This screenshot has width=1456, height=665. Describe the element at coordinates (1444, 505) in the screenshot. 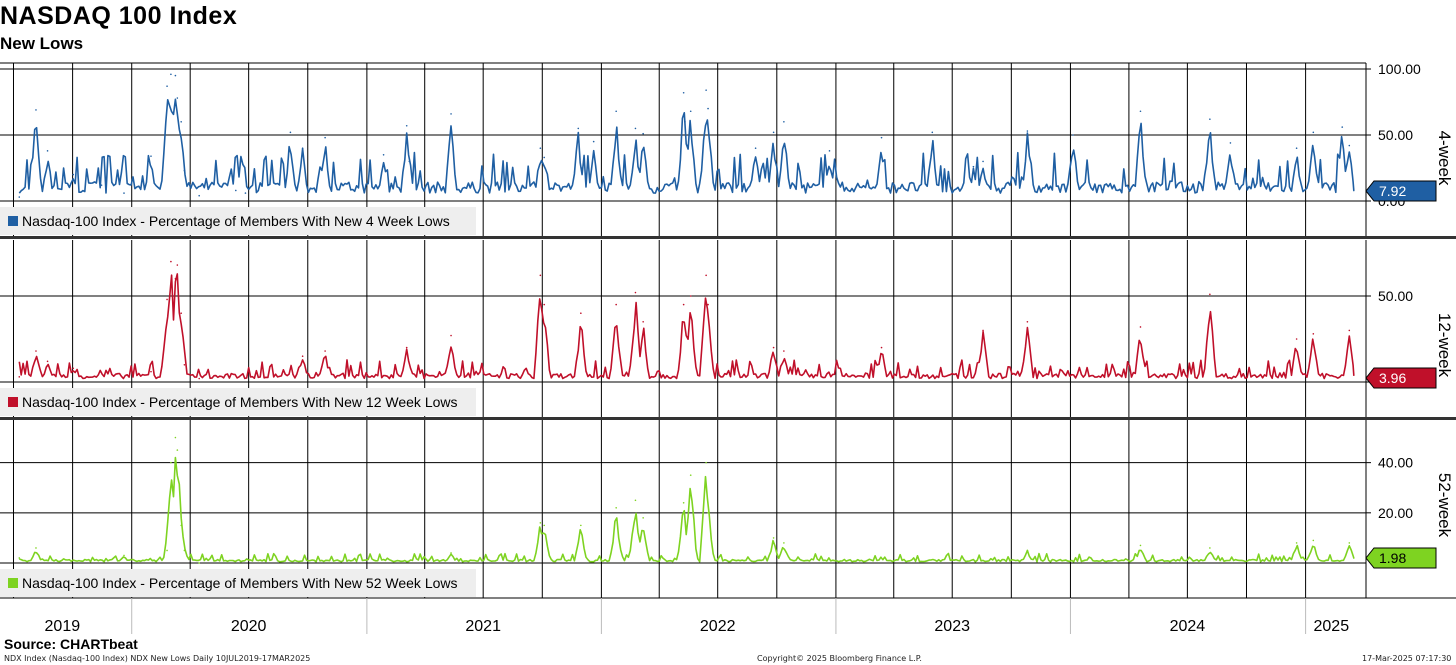

I see `panel-label: 52-week` at that location.